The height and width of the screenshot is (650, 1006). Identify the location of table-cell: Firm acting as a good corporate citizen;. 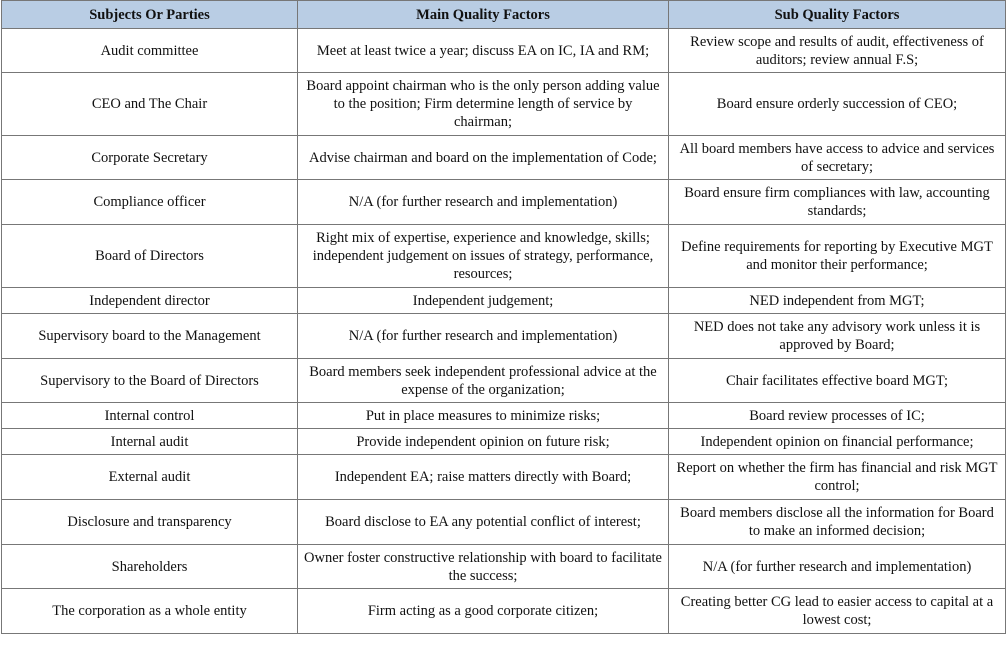
(483, 611).